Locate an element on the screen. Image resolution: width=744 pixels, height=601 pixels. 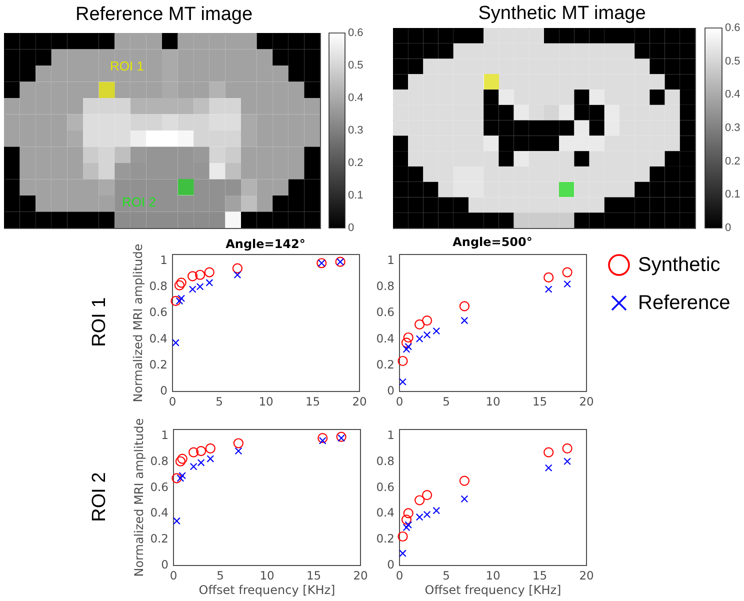
chart-title: Synthetic MT image is located at coordinates (562, 13).